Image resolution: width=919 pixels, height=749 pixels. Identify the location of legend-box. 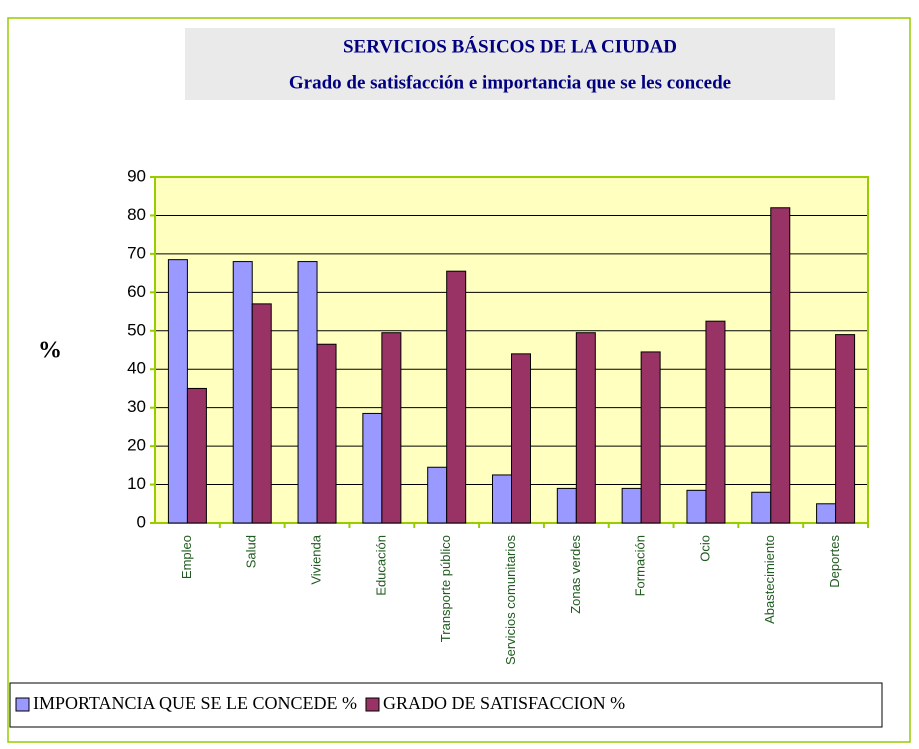
(446, 705).